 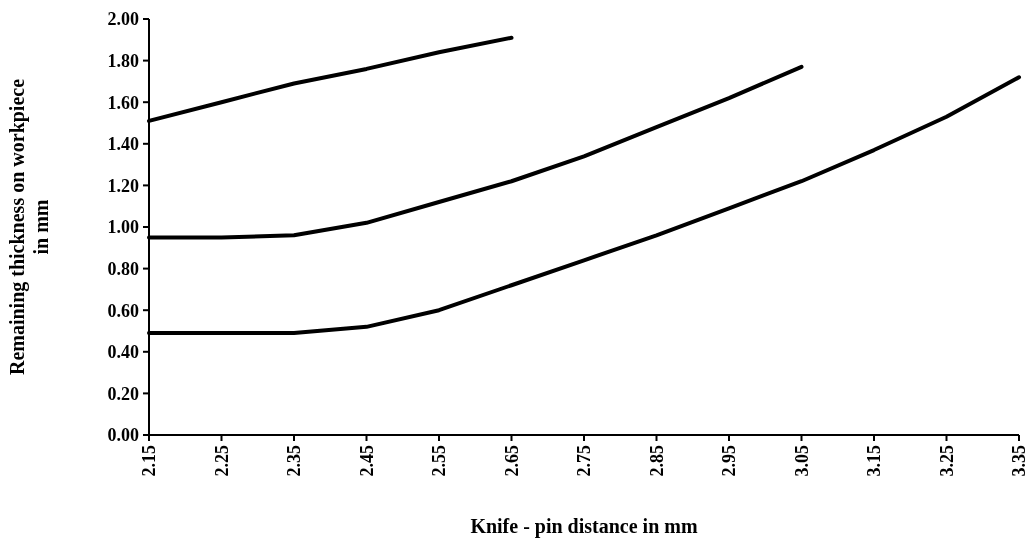 I want to click on y-tick-label: 1.60, so click(x=123, y=102).